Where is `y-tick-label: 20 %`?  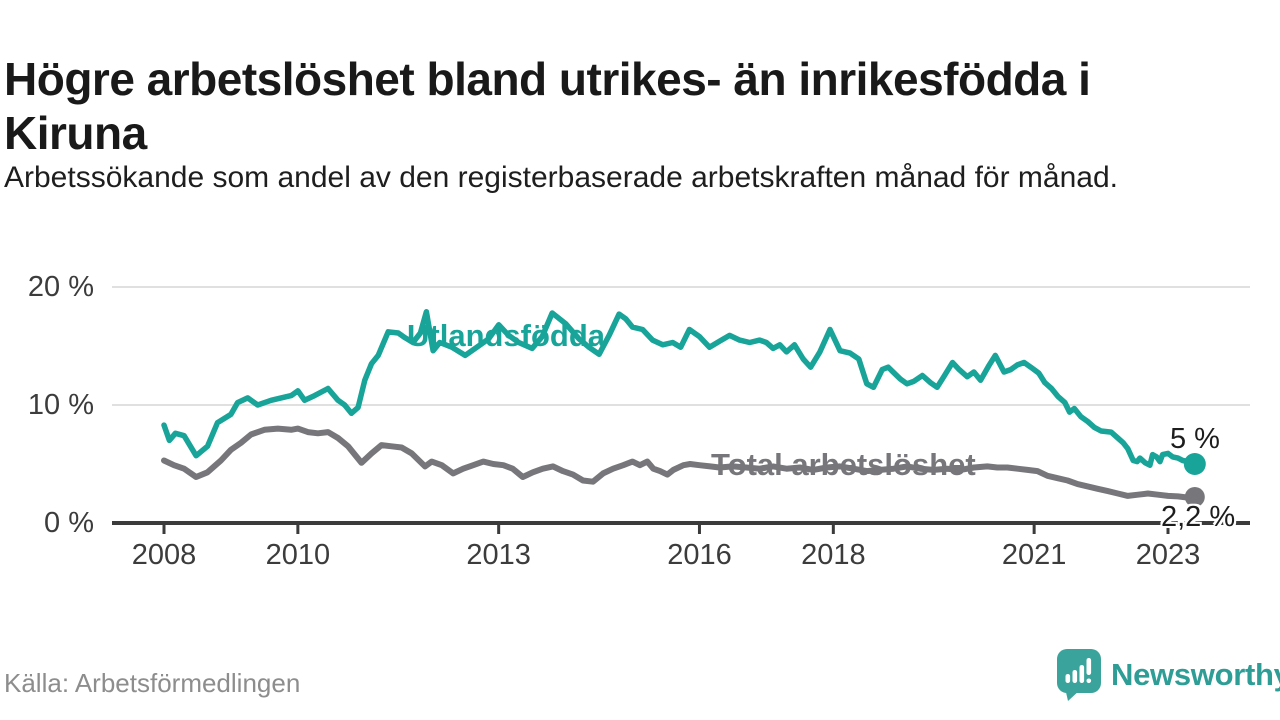
y-tick-label: 20 % is located at coordinates (60, 287).